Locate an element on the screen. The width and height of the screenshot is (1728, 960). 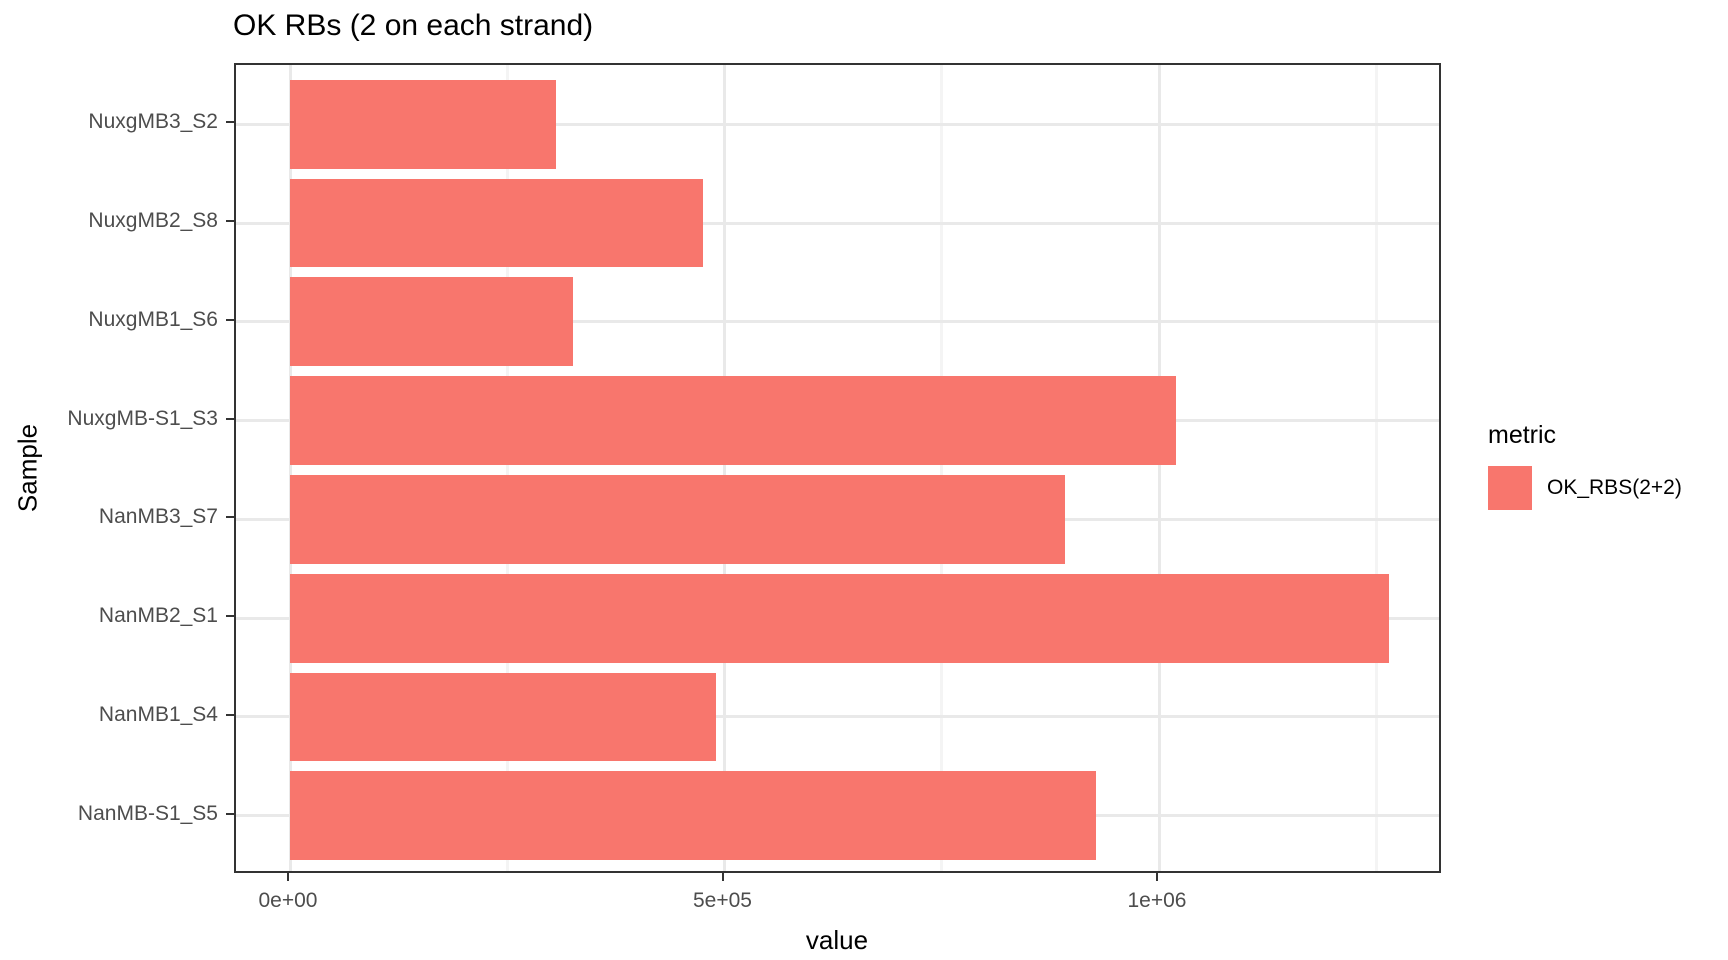
x-axis-tick-label: 1e+06 is located at coordinates (1157, 900).